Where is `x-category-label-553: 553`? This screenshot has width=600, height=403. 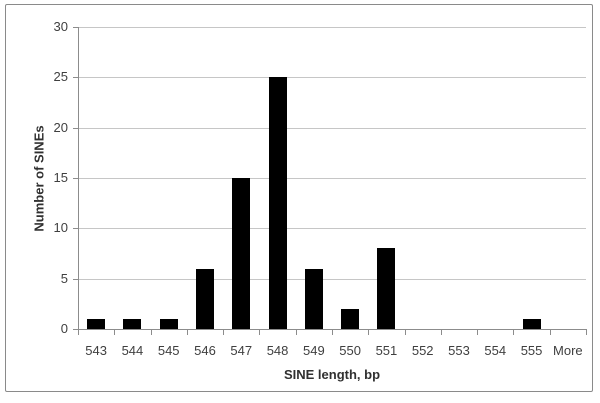
x-category-label-553: 553 is located at coordinates (459, 350).